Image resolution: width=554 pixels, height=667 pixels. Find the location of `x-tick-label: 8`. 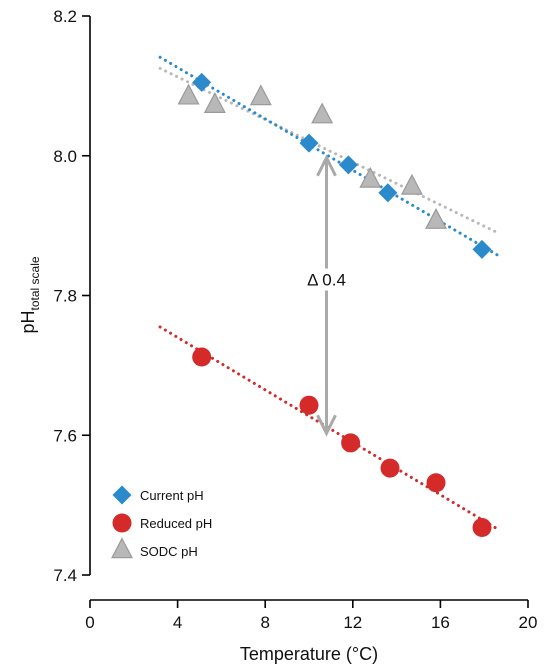

x-tick-label: 8 is located at coordinates (264, 622).